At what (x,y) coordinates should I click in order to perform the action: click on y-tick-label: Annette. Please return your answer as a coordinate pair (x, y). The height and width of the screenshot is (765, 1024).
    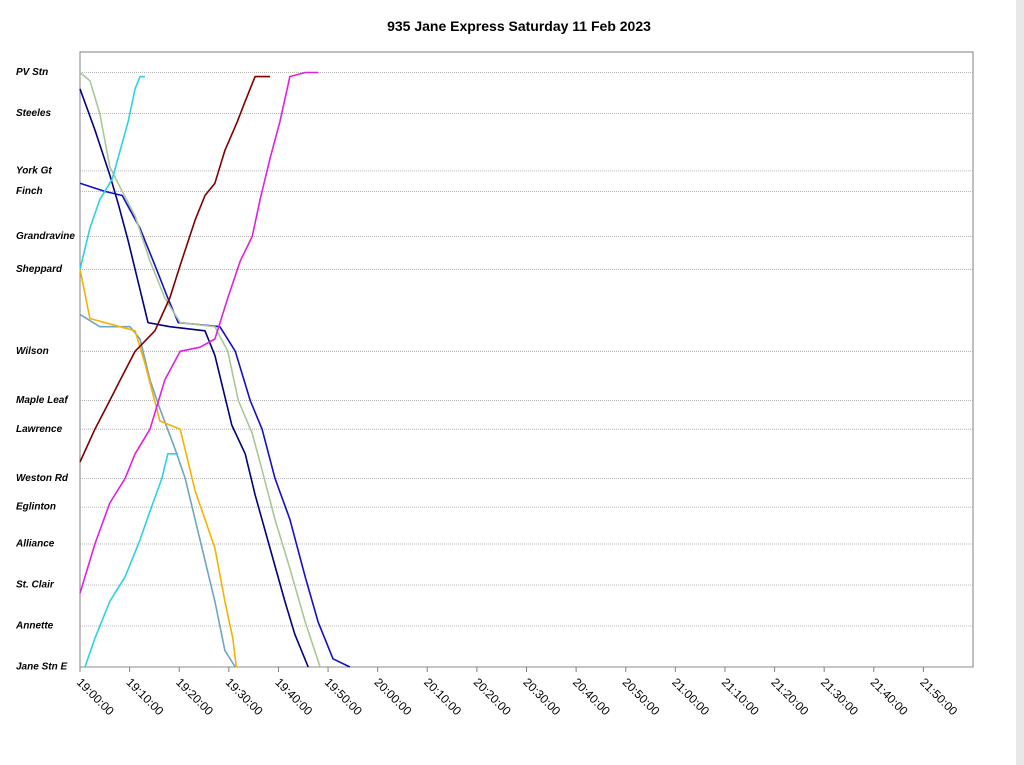
    Looking at the image, I should click on (34, 626).